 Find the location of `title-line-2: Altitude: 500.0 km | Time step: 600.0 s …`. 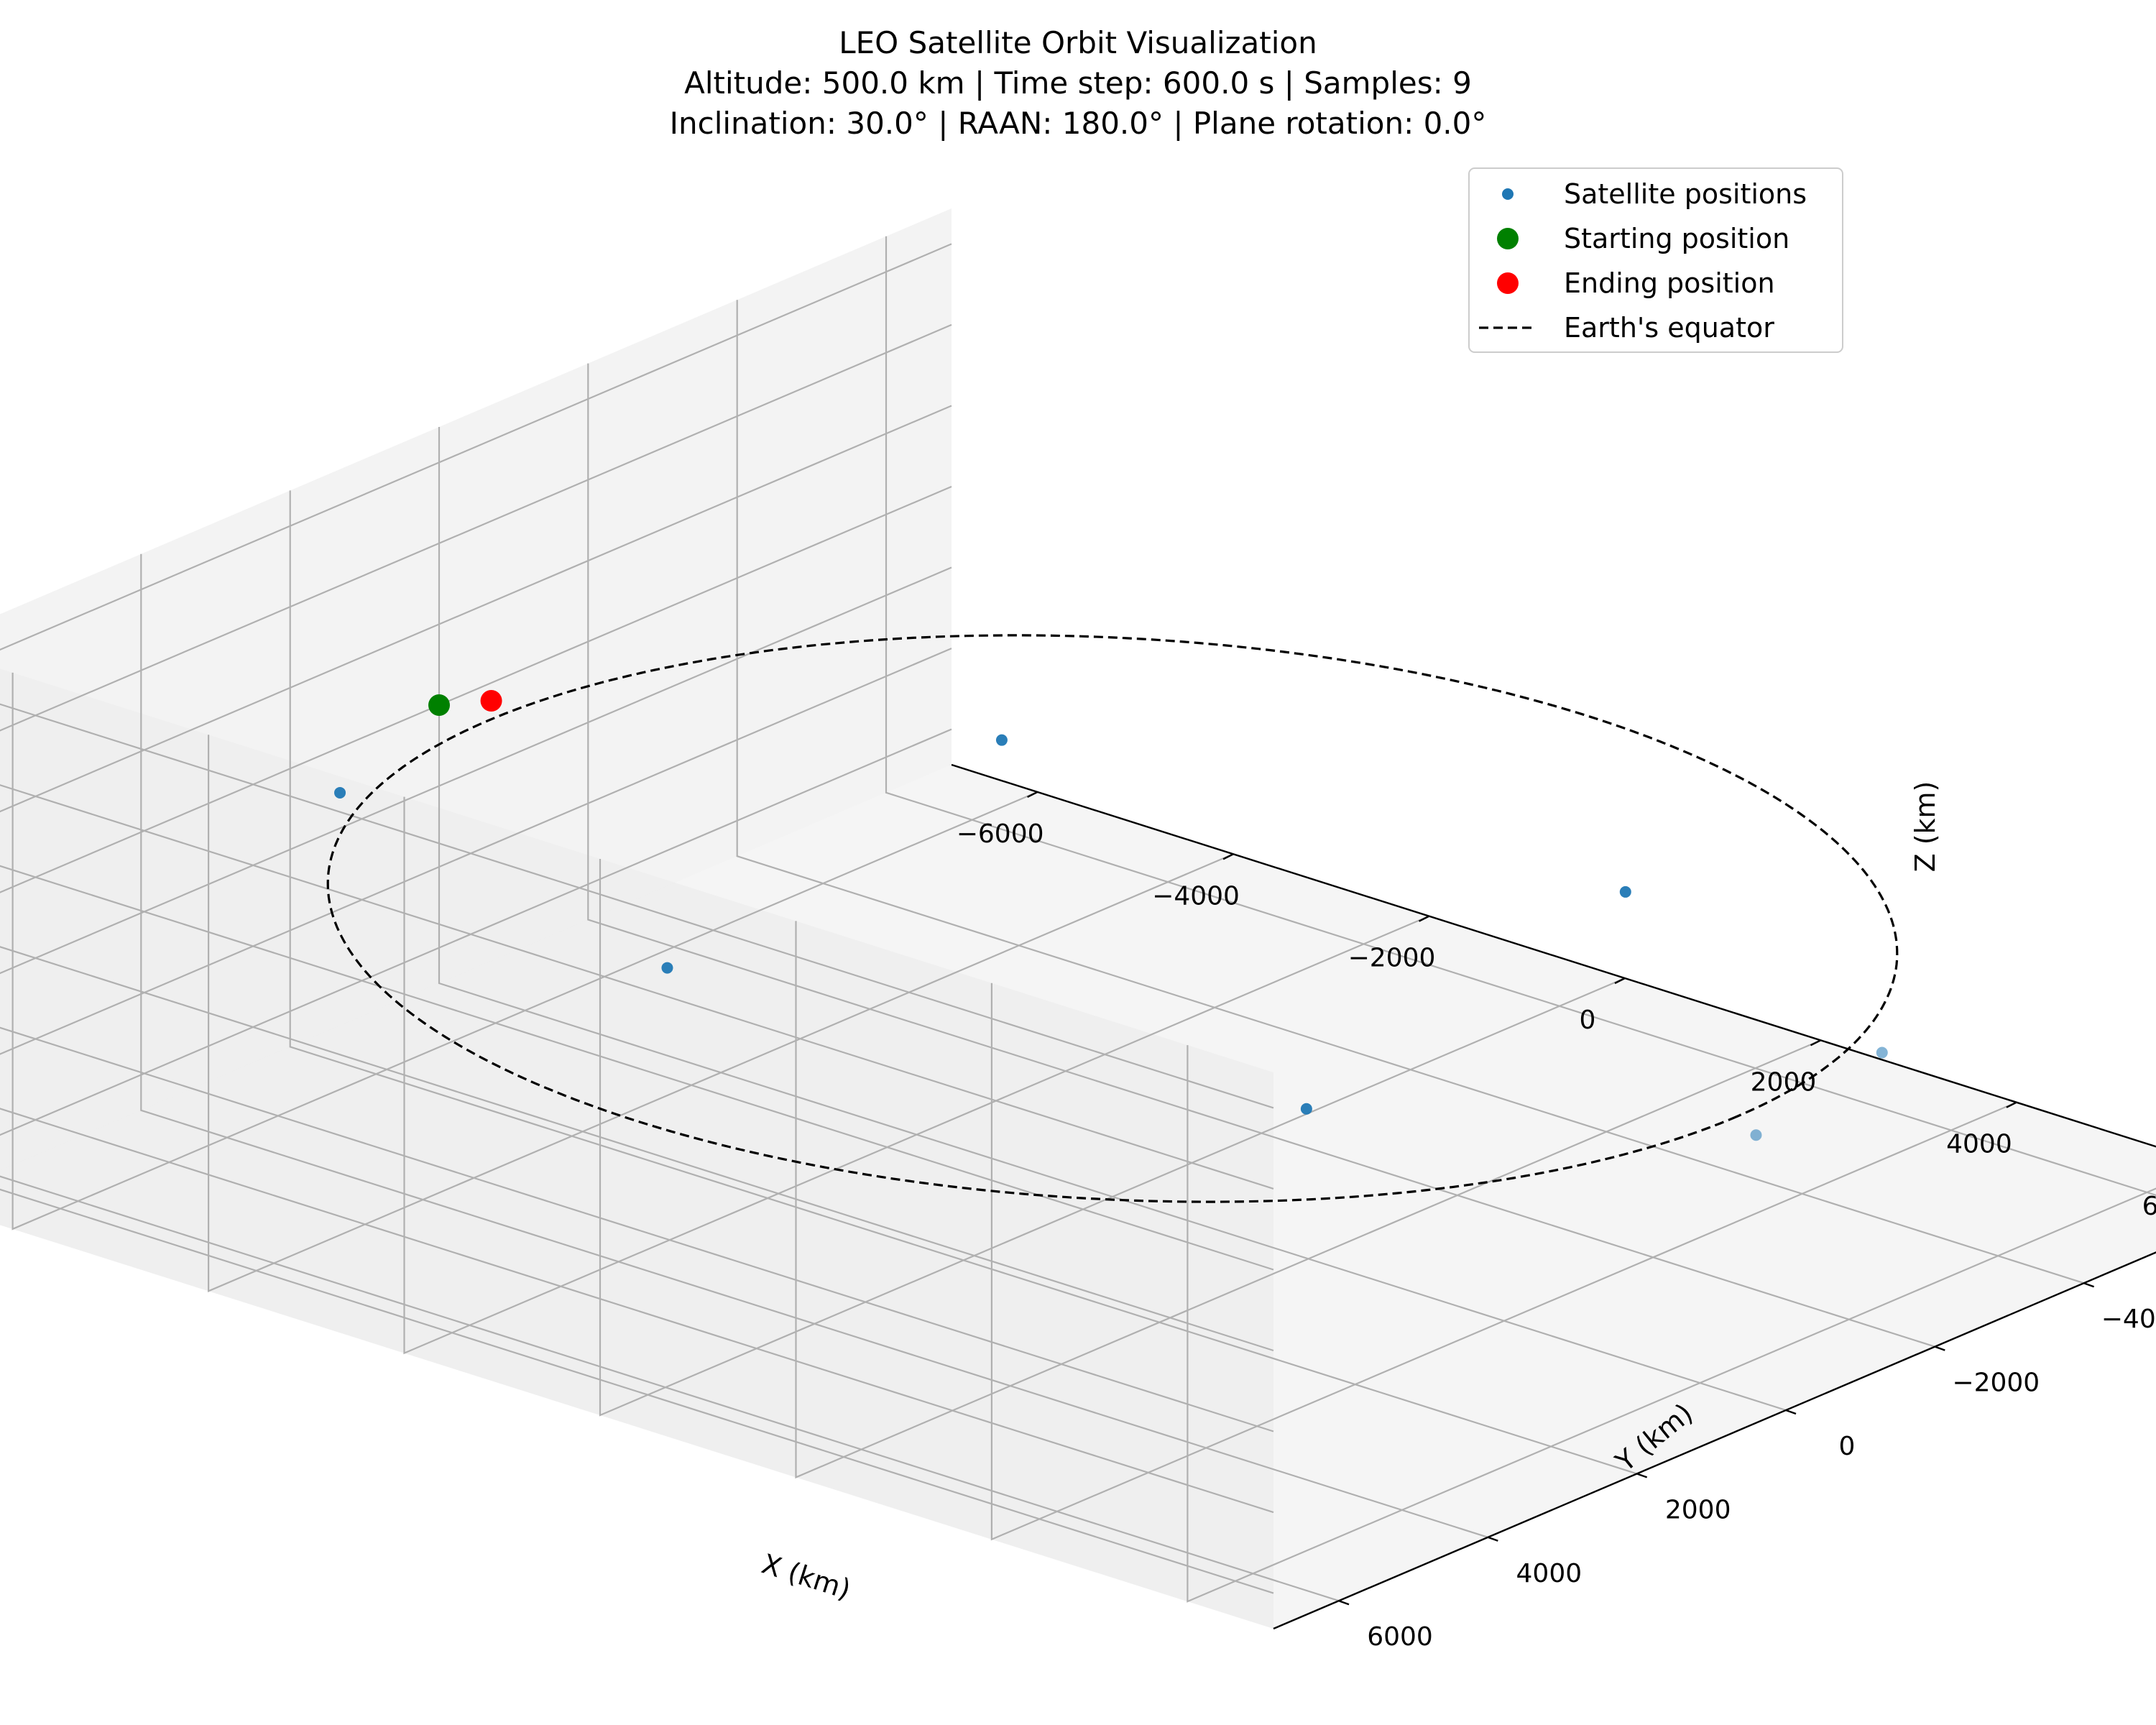

title-line-2: Altitude: 500.0 km | Time step: 600.0 s … is located at coordinates (1078, 83).